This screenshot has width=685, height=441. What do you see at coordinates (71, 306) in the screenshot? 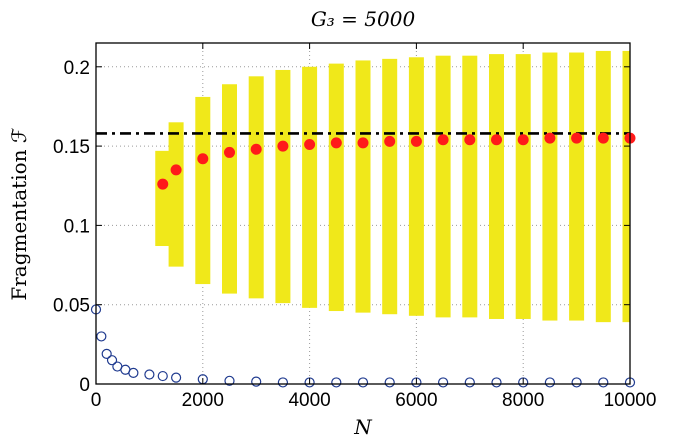
I see `y-tick-label: 0.05` at bounding box center [71, 306].